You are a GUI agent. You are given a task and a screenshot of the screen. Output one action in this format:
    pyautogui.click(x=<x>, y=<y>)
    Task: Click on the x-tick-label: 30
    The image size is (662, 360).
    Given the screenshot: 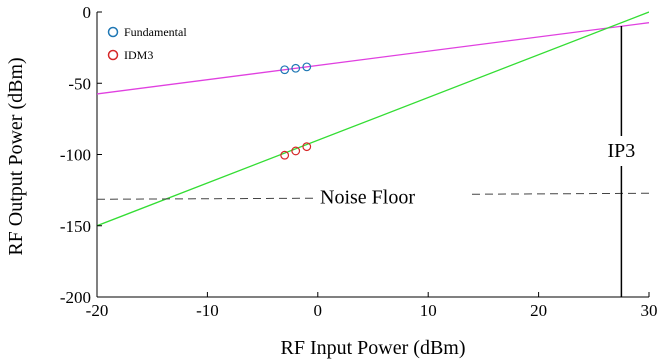 What is the action you would take?
    pyautogui.click(x=649, y=310)
    